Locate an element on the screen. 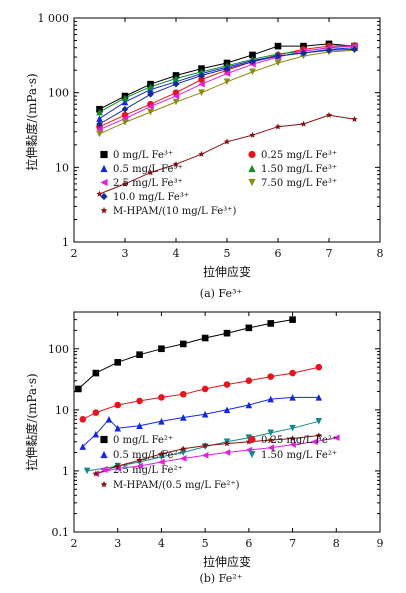 The width and height of the screenshot is (406, 593). x-tick-label-a: 3 is located at coordinates (125, 253).